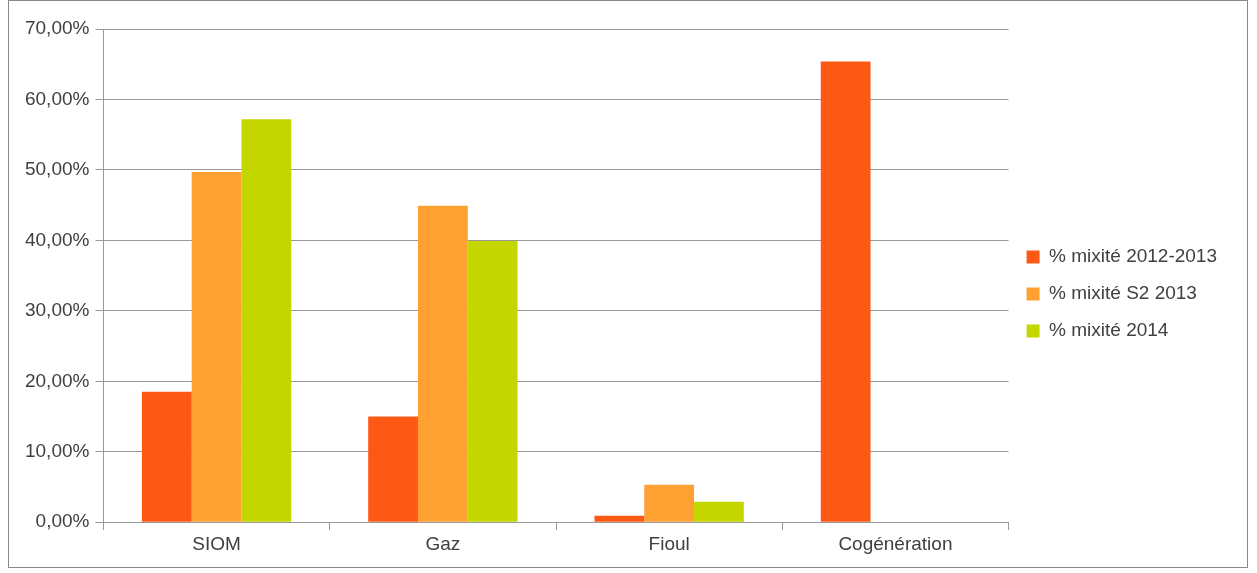 The image size is (1257, 573). I want to click on legend-label: % mixité S2 2013, so click(1123, 293).